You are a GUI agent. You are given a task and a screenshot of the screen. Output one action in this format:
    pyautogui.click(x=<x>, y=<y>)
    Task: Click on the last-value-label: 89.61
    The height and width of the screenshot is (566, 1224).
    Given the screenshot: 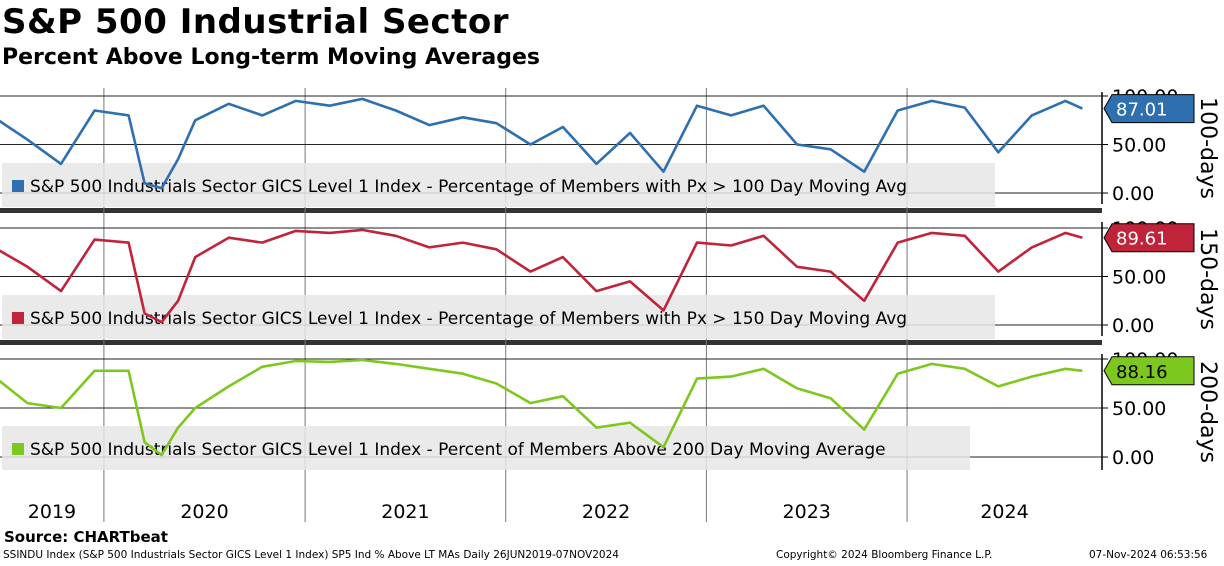 What is the action you would take?
    pyautogui.click(x=1142, y=239)
    